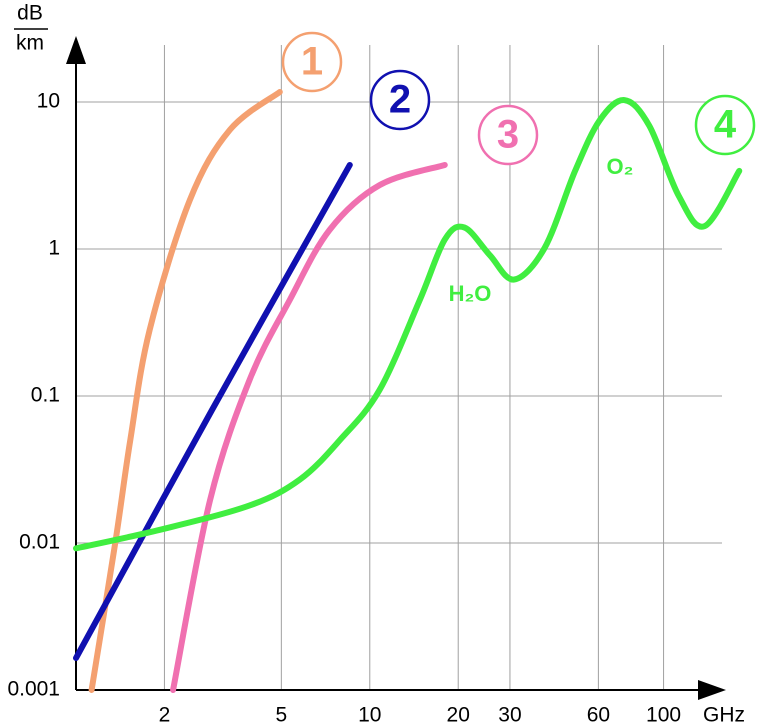  What do you see at coordinates (165, 714) in the screenshot?
I see `x-tick-label: 2` at bounding box center [165, 714].